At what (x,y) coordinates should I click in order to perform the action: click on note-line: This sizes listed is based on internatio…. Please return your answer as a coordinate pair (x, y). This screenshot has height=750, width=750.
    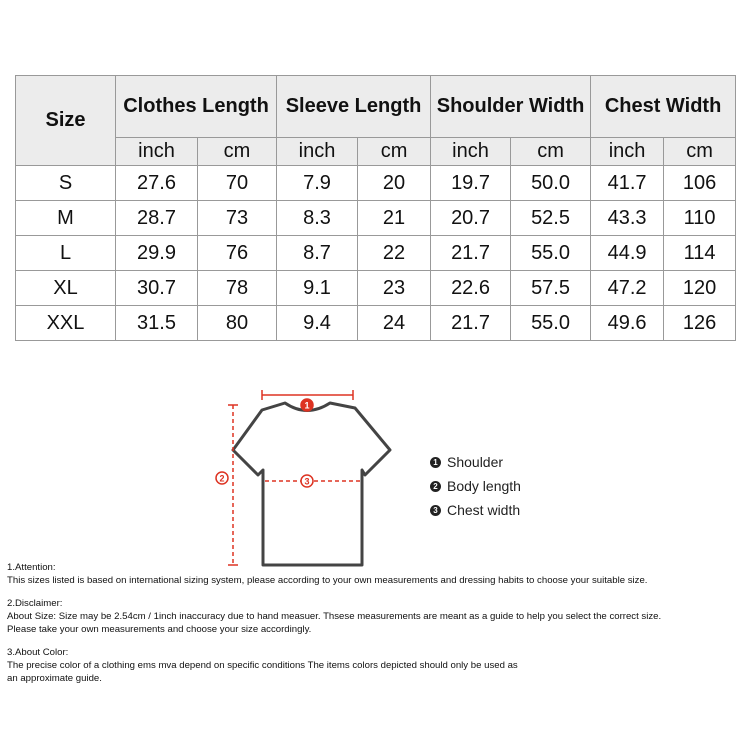
    Looking at the image, I should click on (327, 580).